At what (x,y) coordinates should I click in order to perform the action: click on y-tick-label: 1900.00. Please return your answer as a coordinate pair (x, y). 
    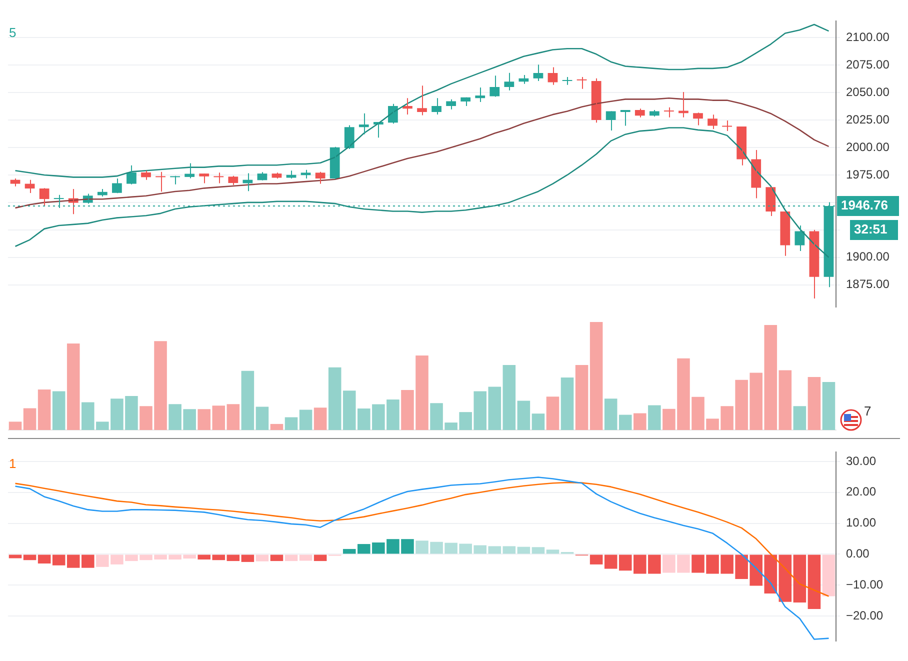
    Looking at the image, I should click on (868, 257).